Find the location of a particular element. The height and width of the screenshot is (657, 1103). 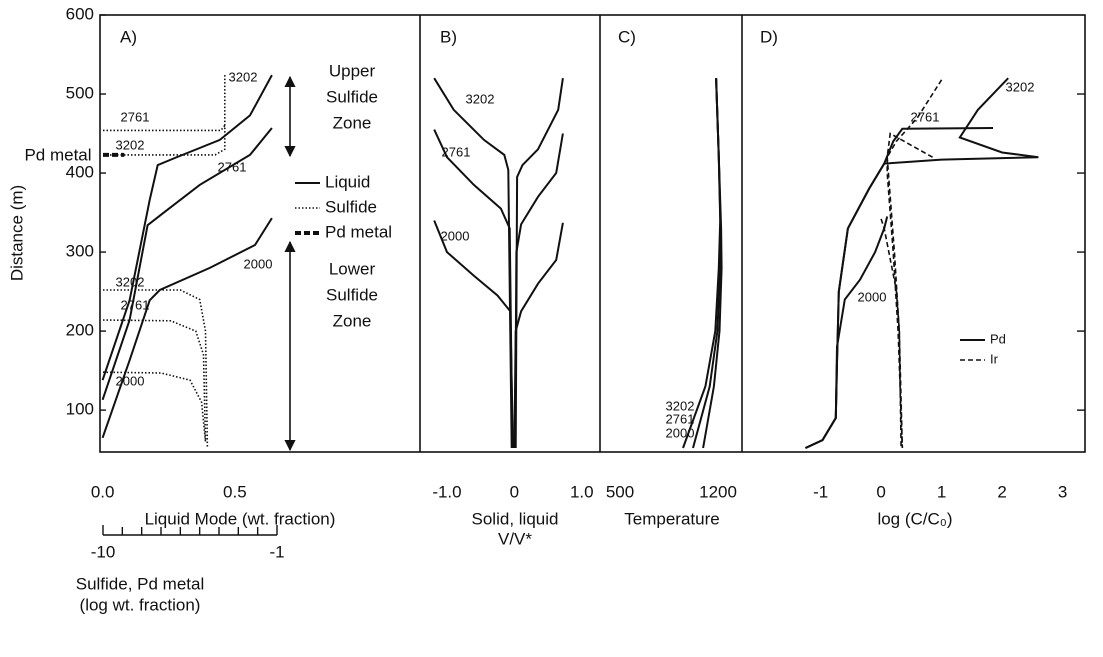

x2-axis-label: (log wt. fraction) is located at coordinates (140, 604).